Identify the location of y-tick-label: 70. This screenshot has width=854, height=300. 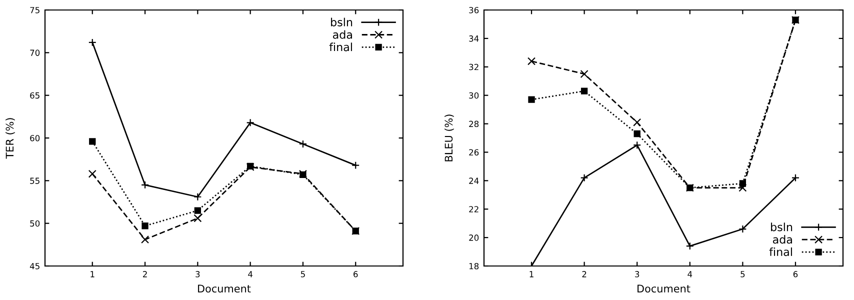
(35, 53).